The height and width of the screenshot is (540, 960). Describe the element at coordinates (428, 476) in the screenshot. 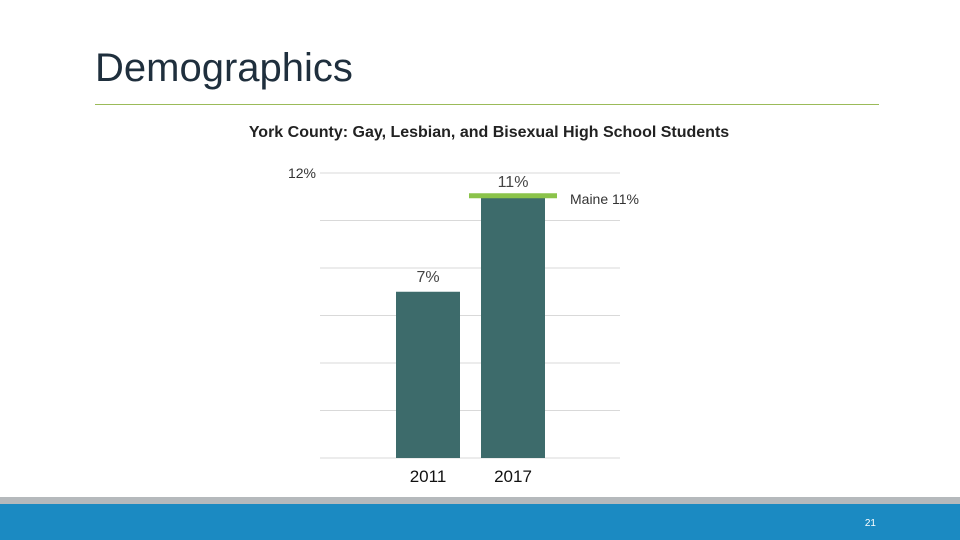

I see `category-label-2011: 2011` at that location.